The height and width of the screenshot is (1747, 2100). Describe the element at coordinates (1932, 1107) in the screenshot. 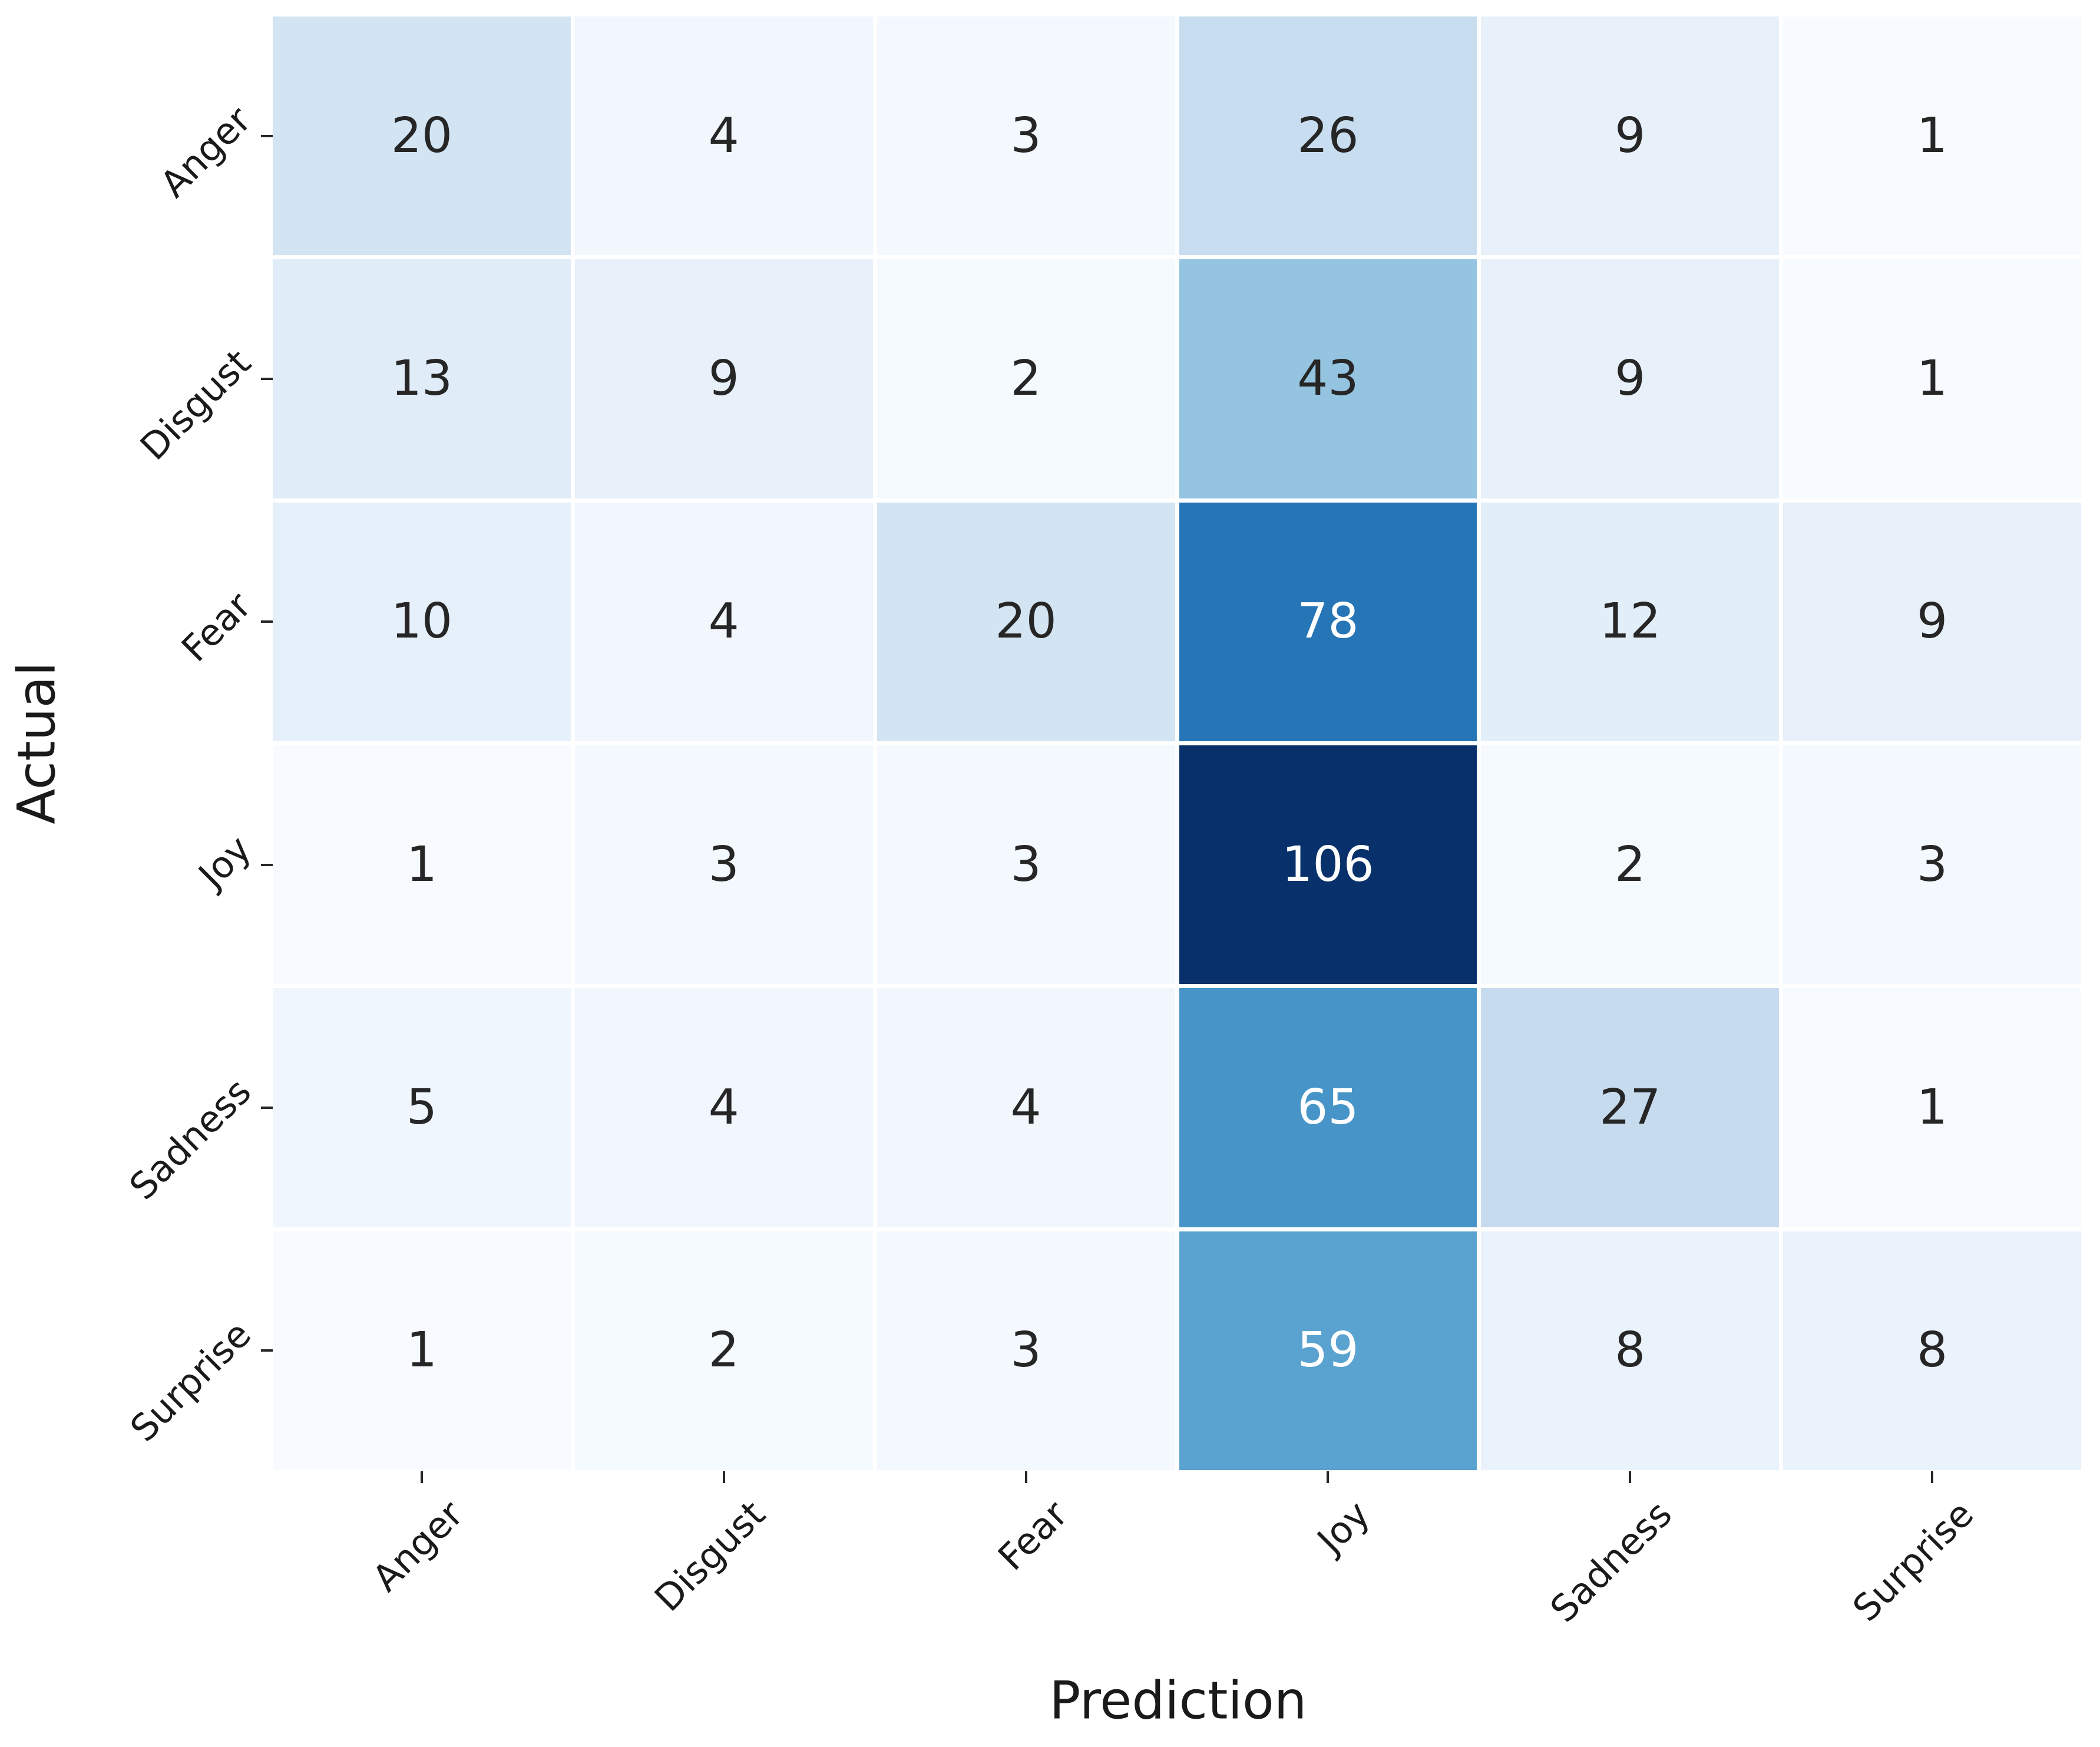

I see `heatmap-cell-r5c6: 1` at that location.